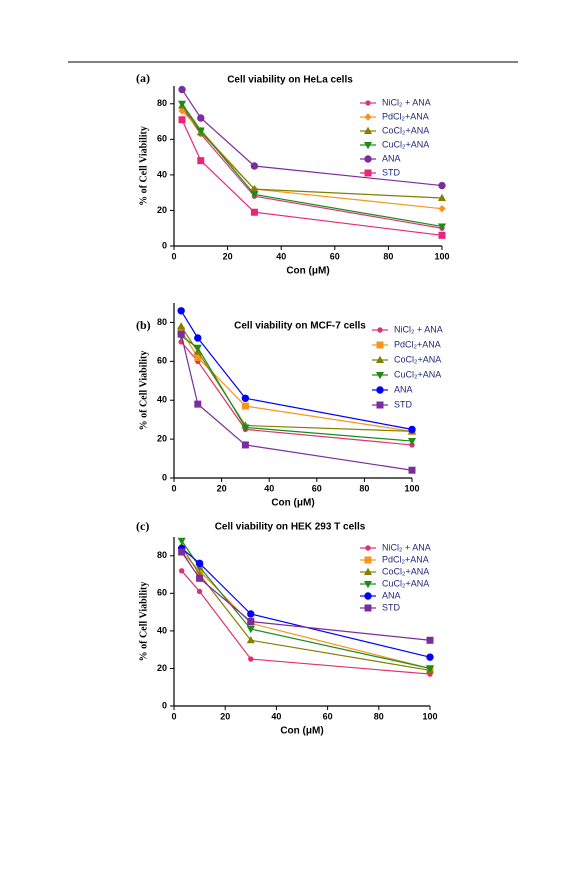 This screenshot has height=888, width=585. What do you see at coordinates (292, 503) in the screenshot?
I see `x-axis-label: Con (μM)` at bounding box center [292, 503].